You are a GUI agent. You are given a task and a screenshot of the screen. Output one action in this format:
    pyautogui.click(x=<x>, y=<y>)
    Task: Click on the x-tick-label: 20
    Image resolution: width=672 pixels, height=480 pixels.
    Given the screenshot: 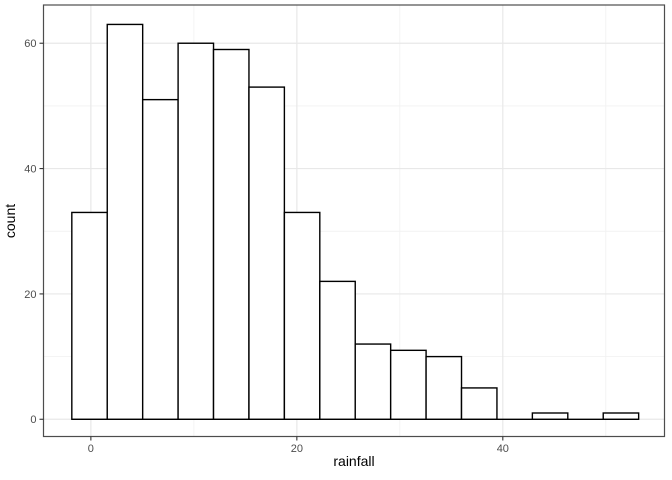 What is the action you would take?
    pyautogui.click(x=297, y=449)
    